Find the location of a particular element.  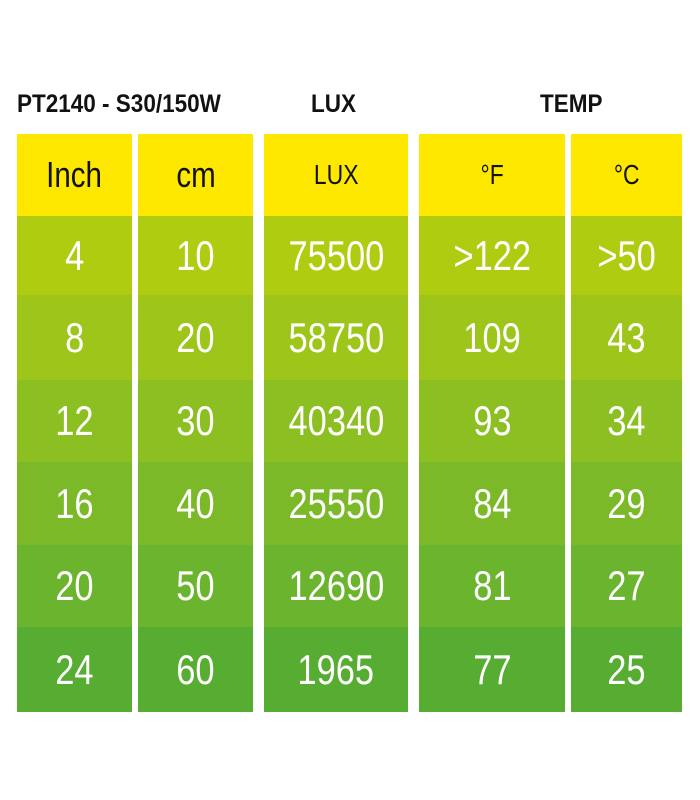

cell-f: 84 is located at coordinates (492, 503).